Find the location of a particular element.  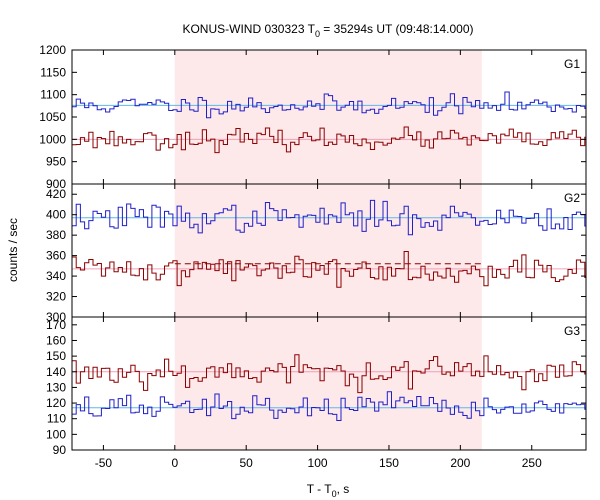

panel-label-g2: G2 is located at coordinates (572, 198).